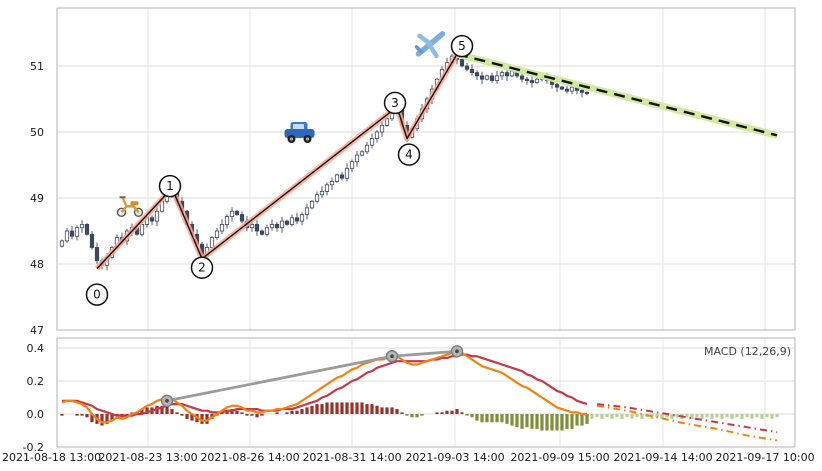 The image size is (822, 471). I want to click on wave-point-circle, so click(202, 267).